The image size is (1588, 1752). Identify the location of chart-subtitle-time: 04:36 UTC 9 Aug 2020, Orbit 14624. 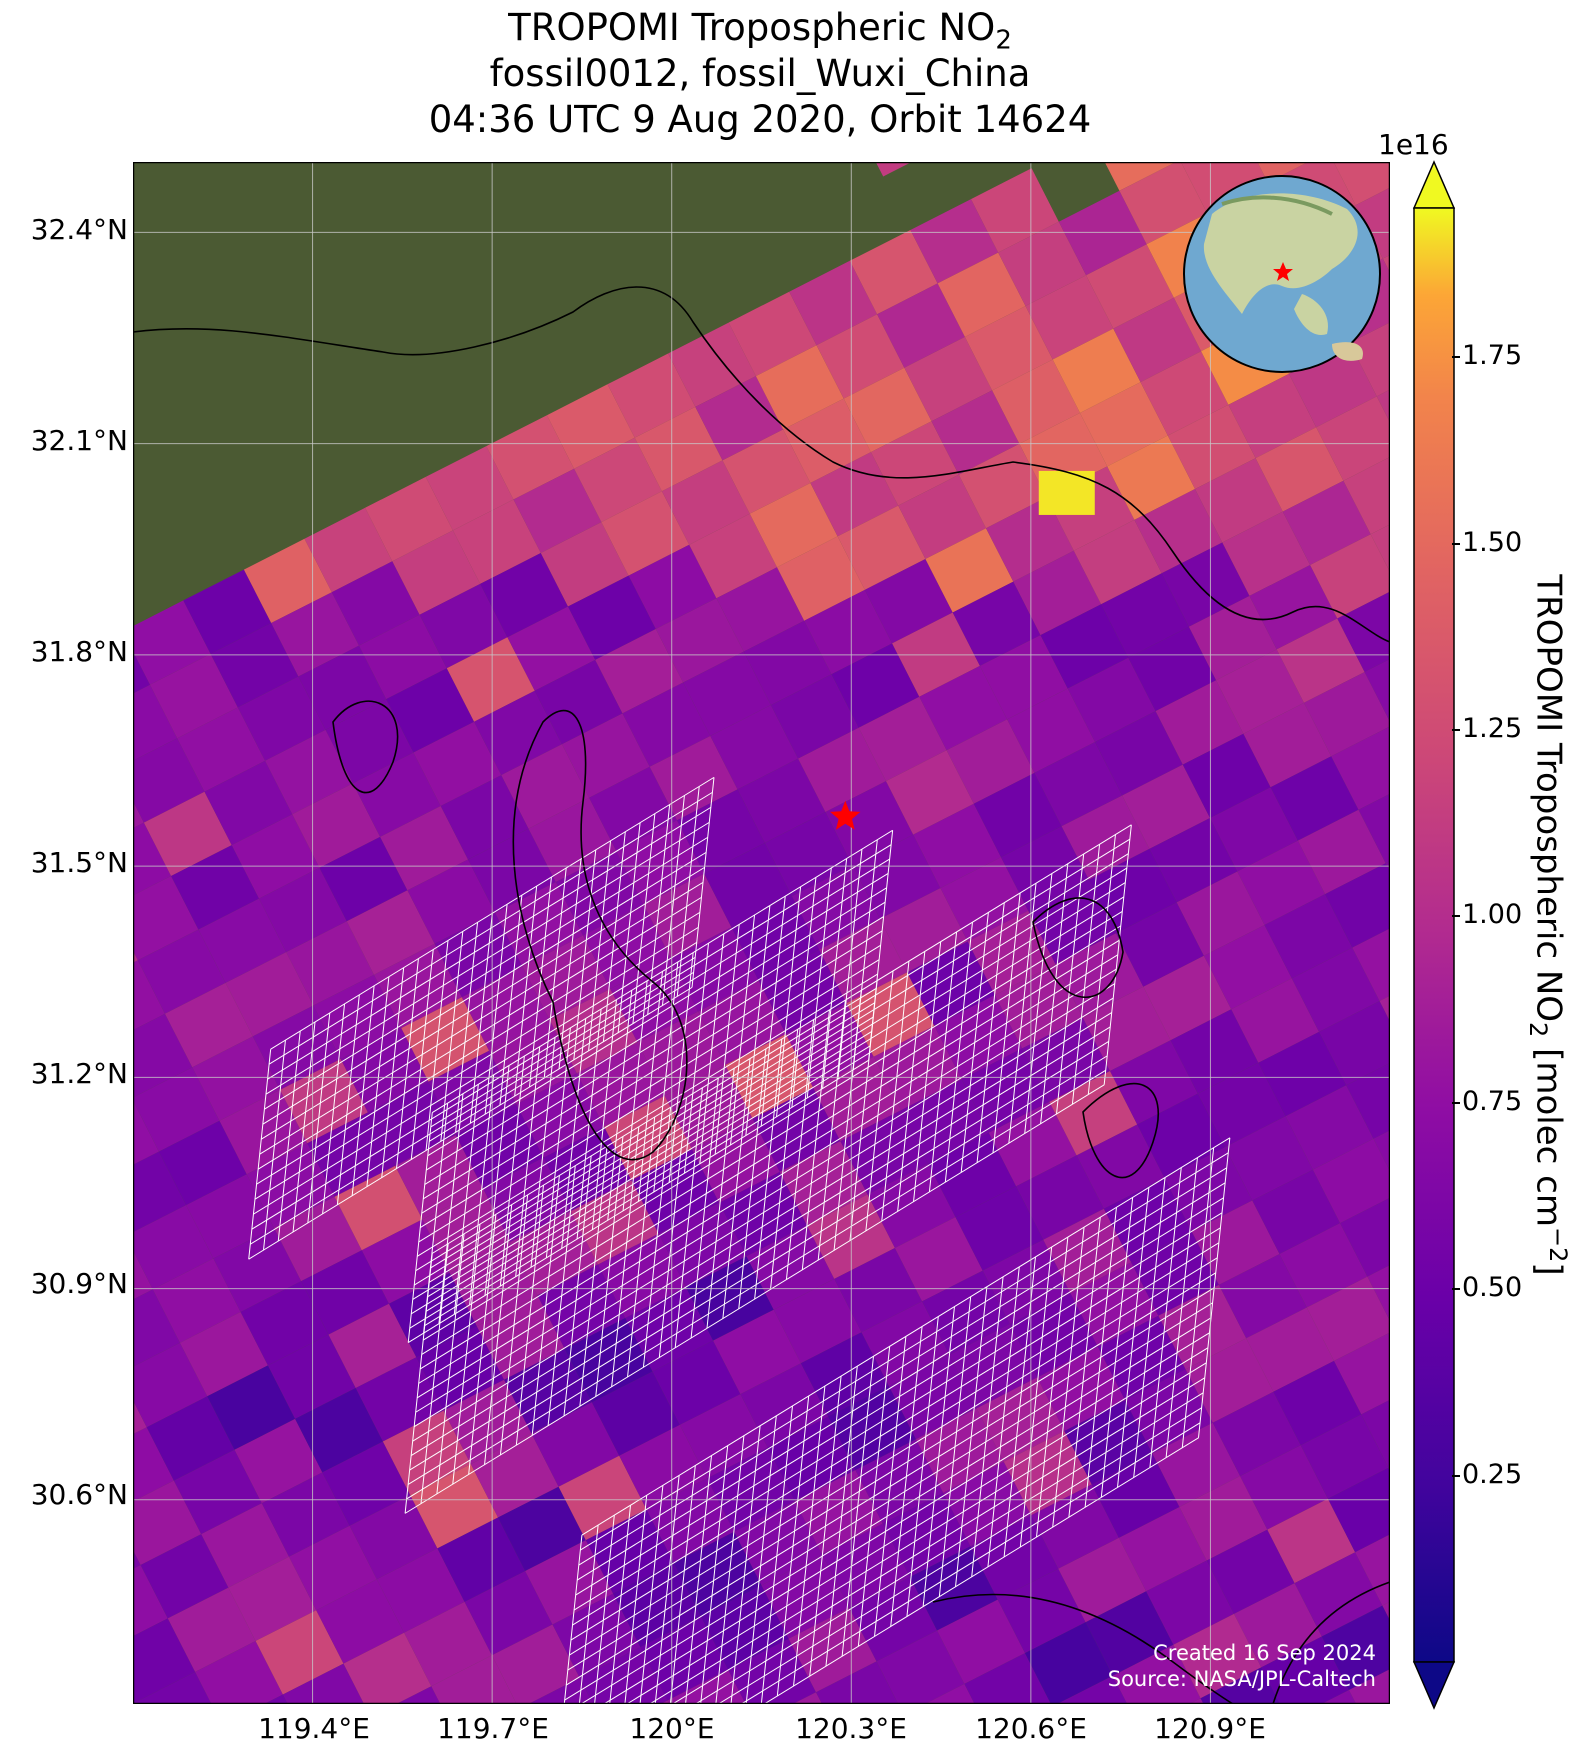
(760, 119).